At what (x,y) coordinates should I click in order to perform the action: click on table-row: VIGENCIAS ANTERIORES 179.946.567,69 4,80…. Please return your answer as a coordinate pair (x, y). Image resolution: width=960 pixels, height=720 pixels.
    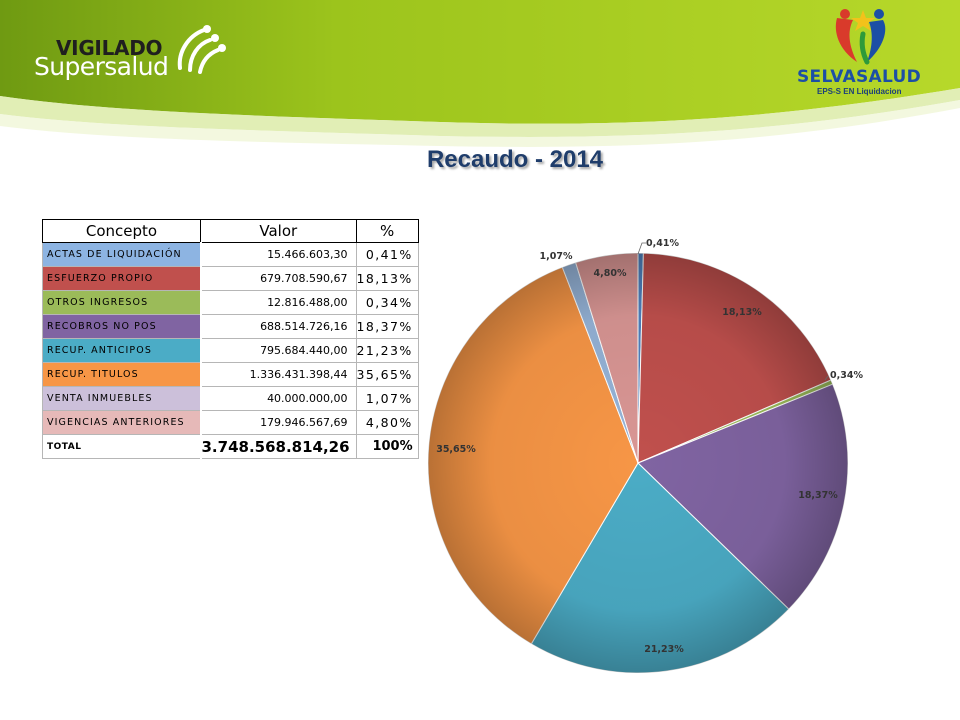
    Looking at the image, I should click on (230, 422).